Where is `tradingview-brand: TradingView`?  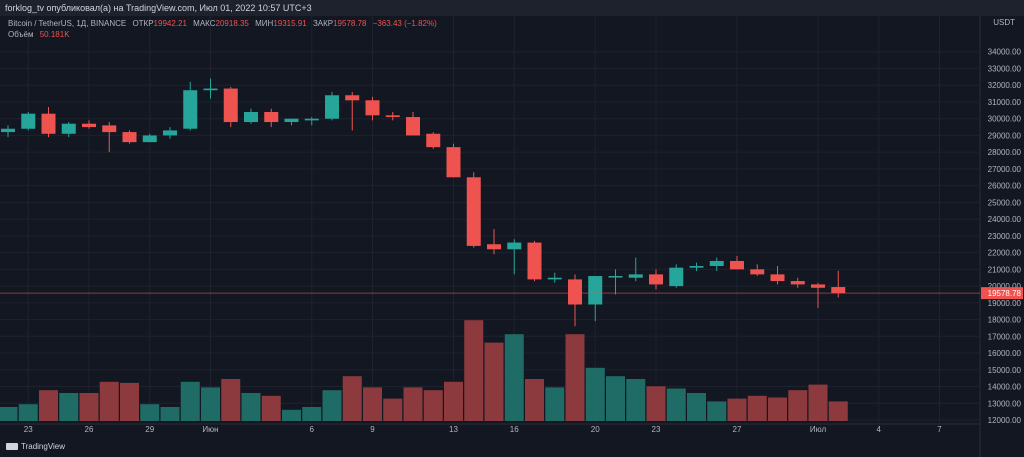 tradingview-brand: TradingView is located at coordinates (43, 446).